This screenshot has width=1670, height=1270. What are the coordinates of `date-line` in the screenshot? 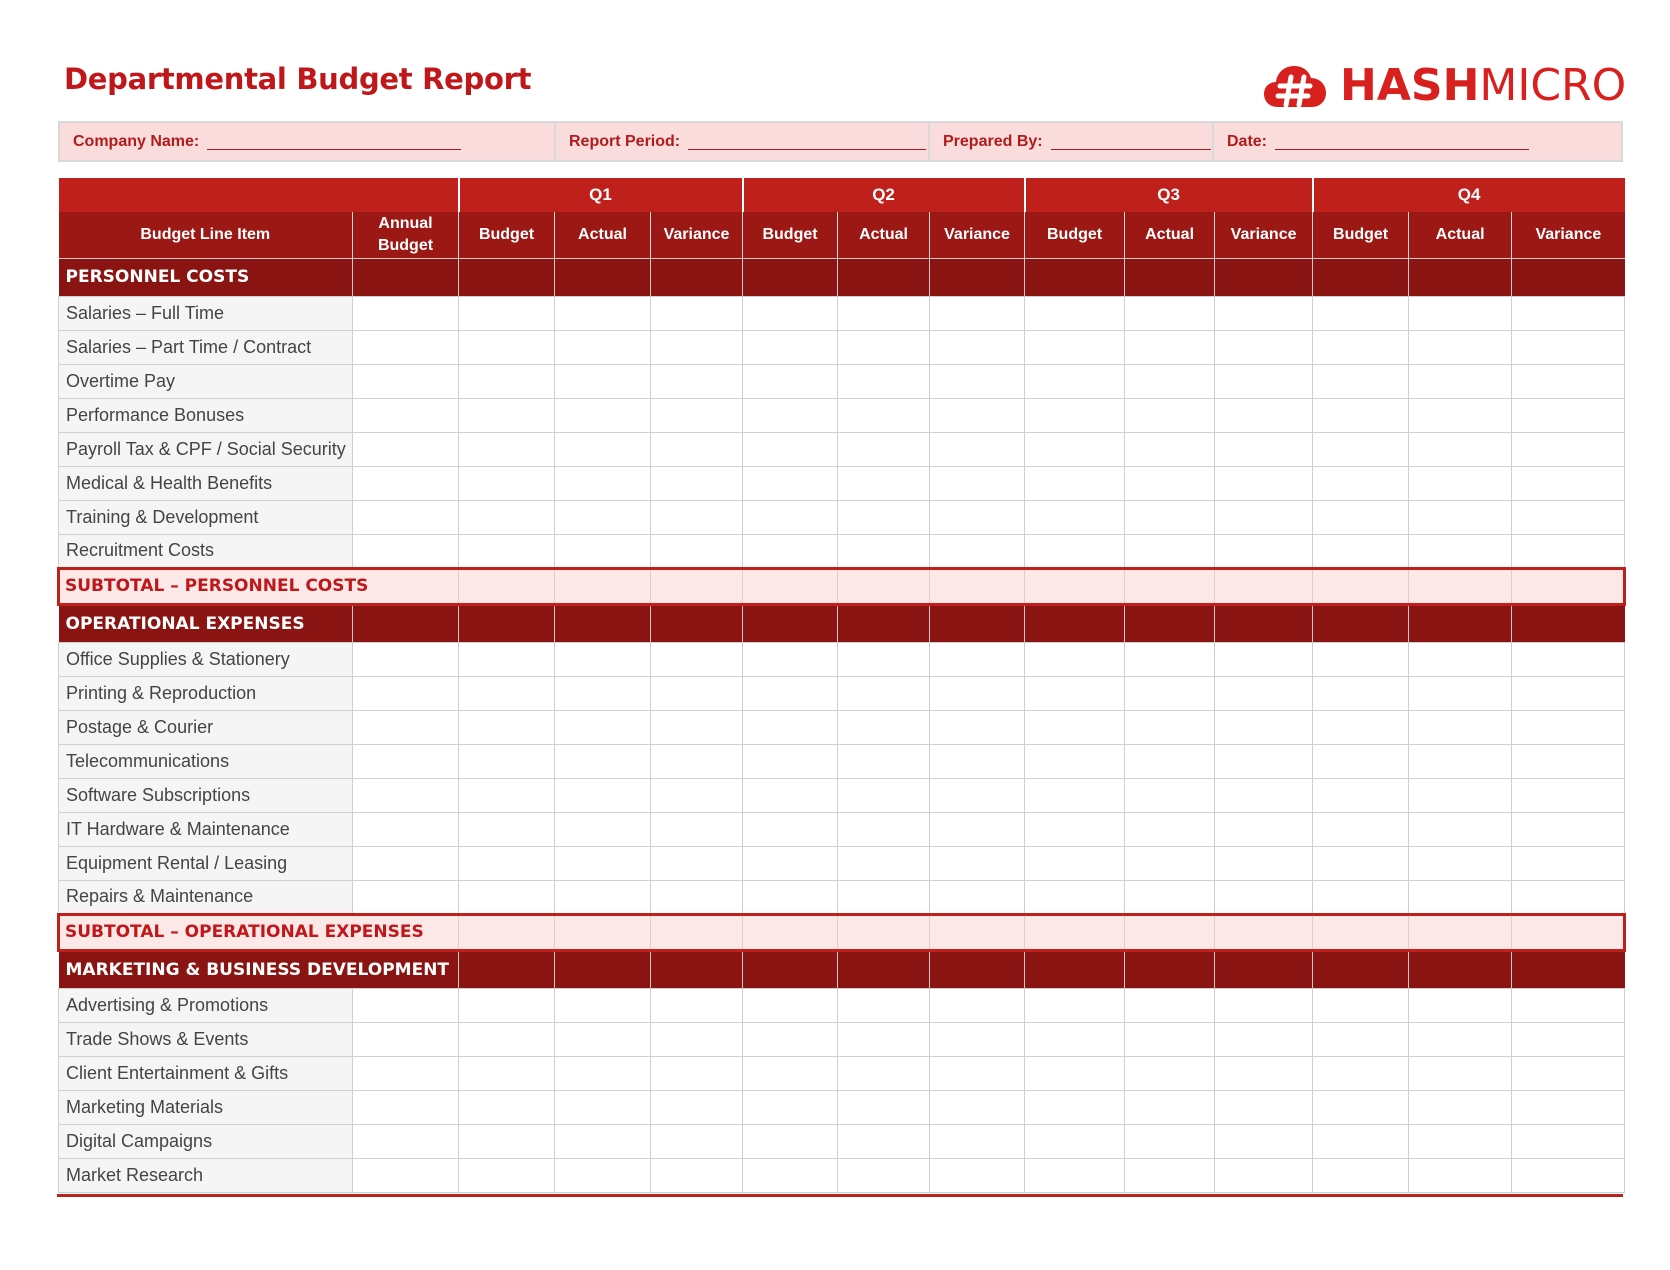 It's located at (1402, 141).